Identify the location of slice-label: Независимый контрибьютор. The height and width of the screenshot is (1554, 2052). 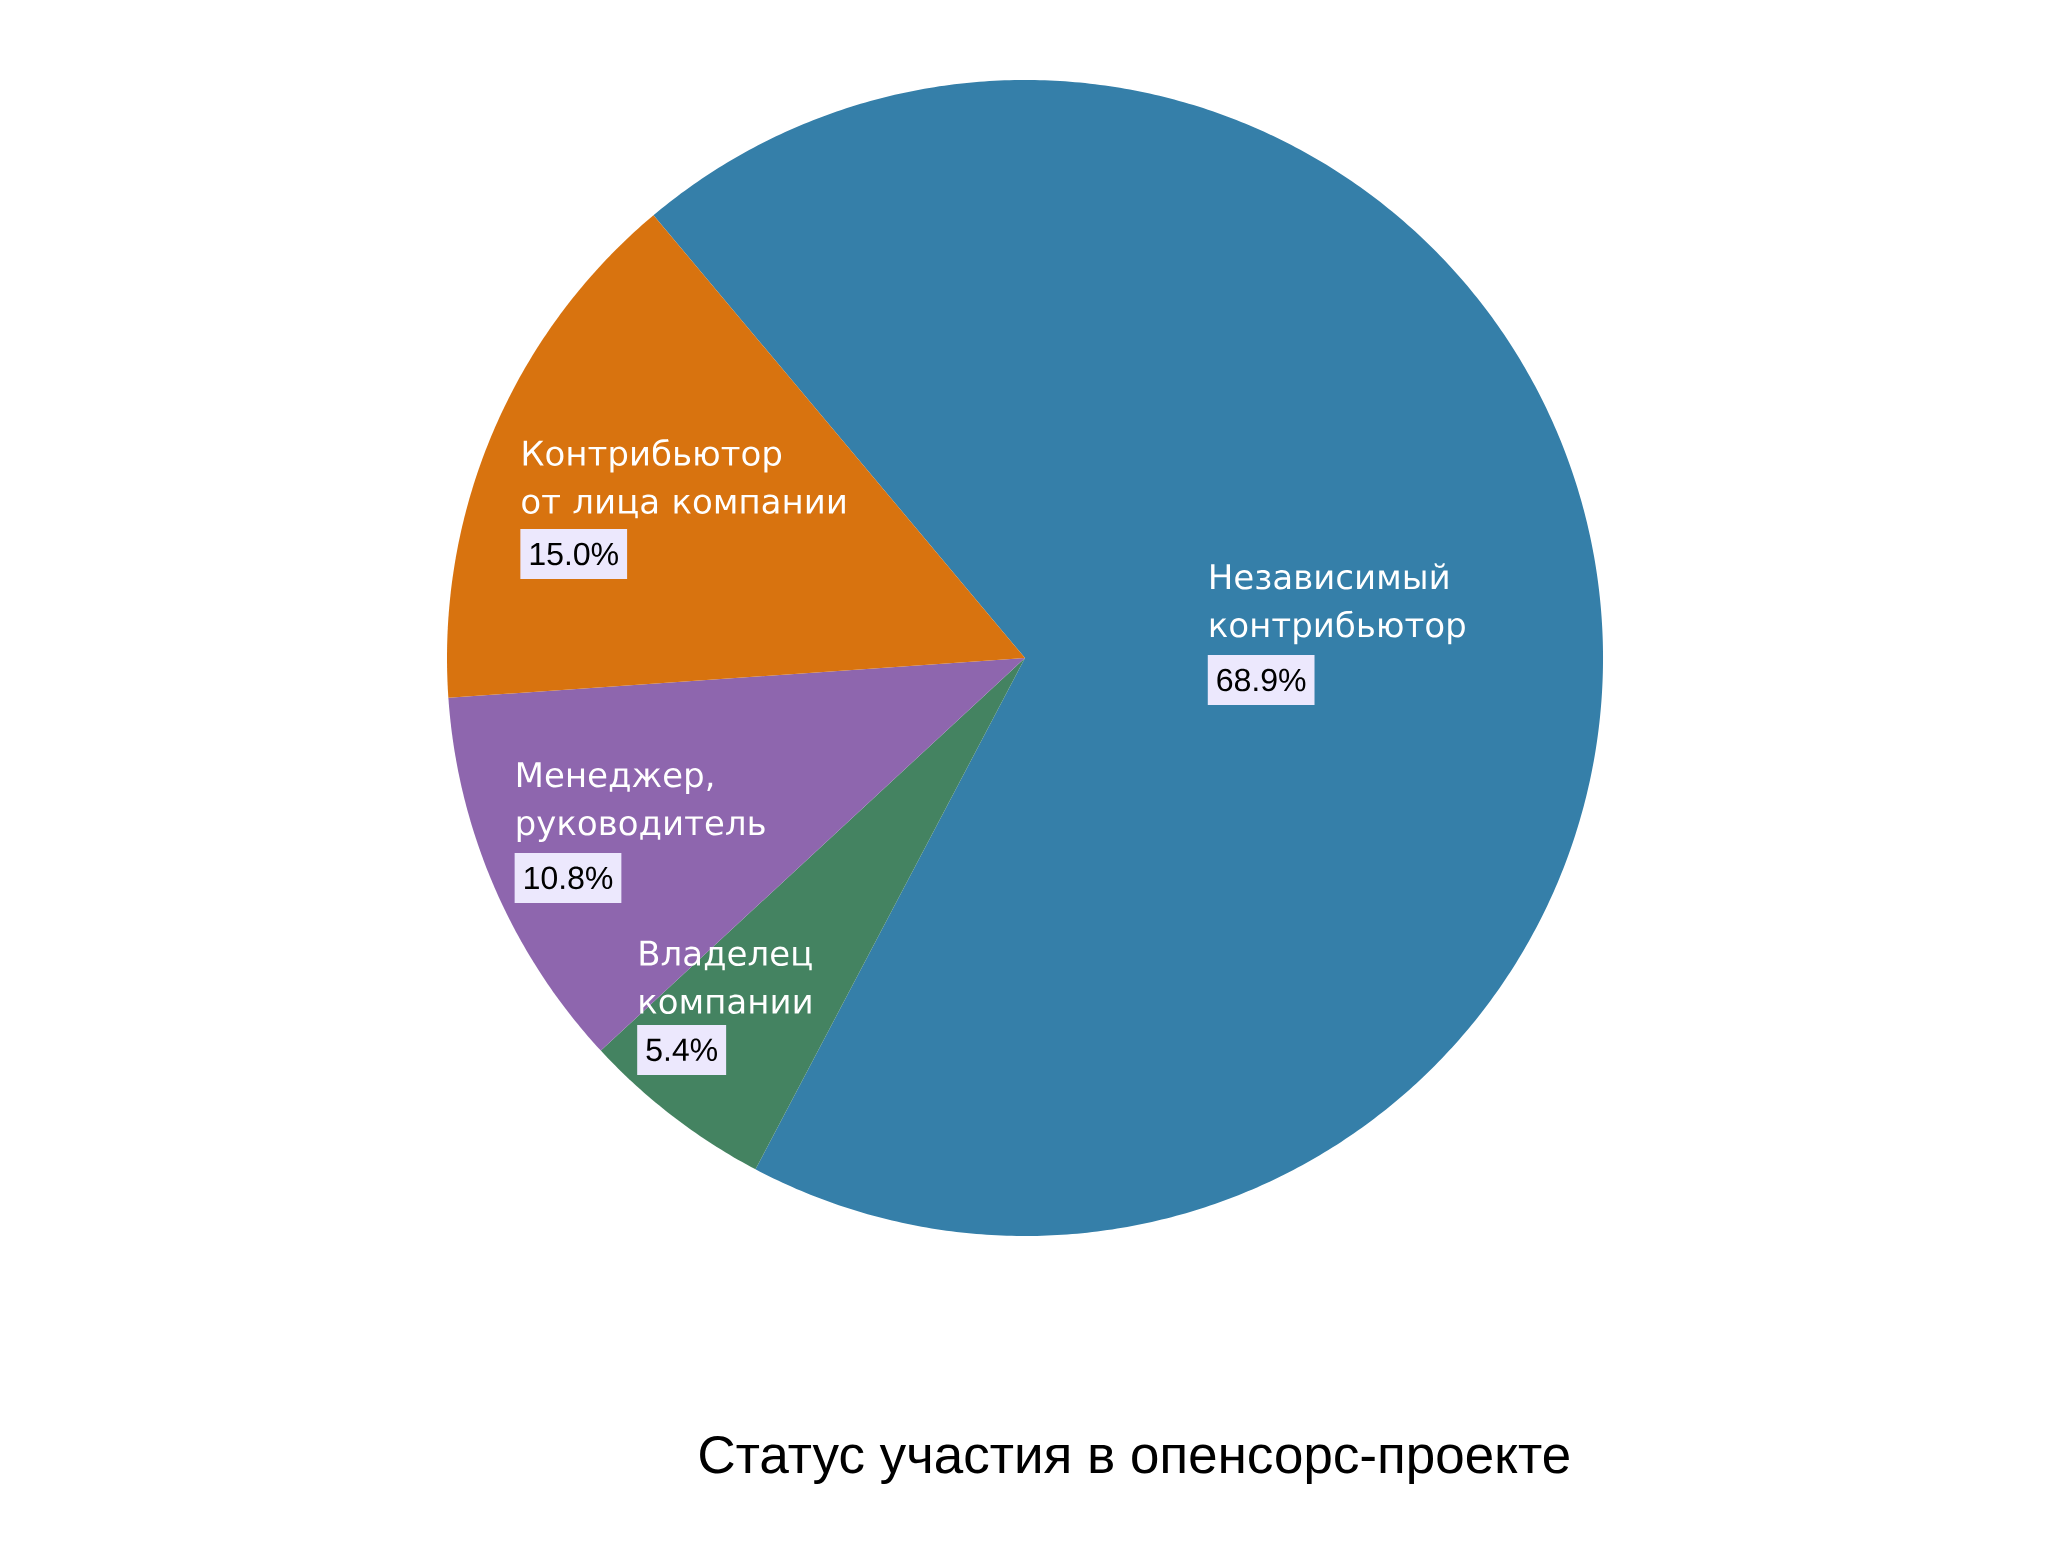
(1337, 604).